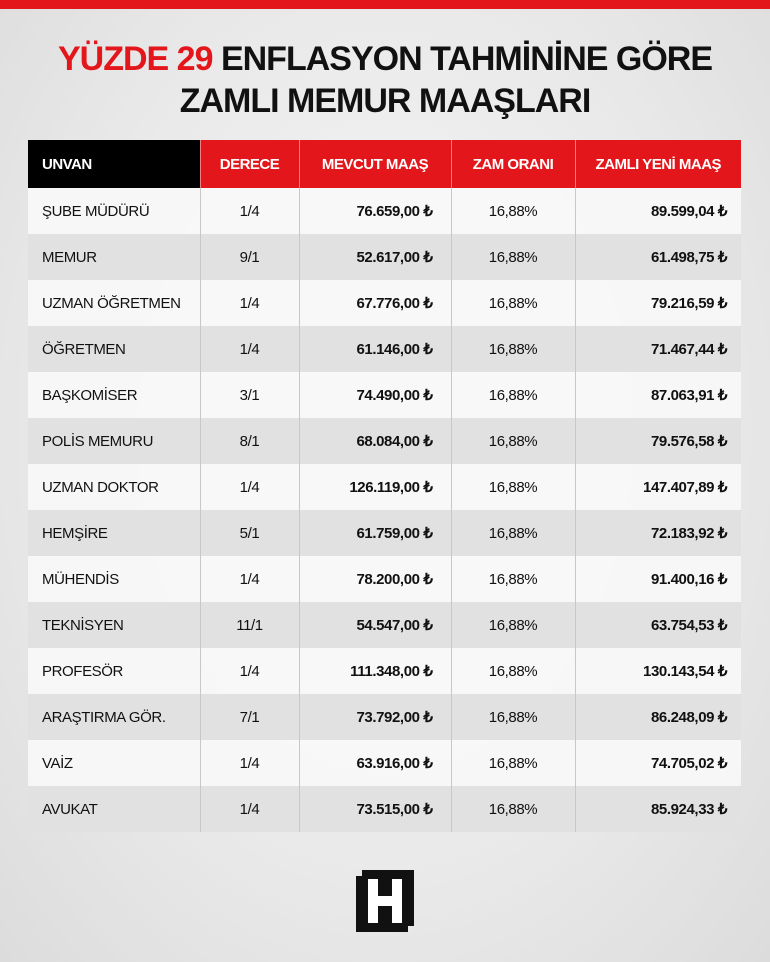 The width and height of the screenshot is (770, 962). Describe the element at coordinates (249, 717) in the screenshot. I see `table-cell: 7/1` at that location.